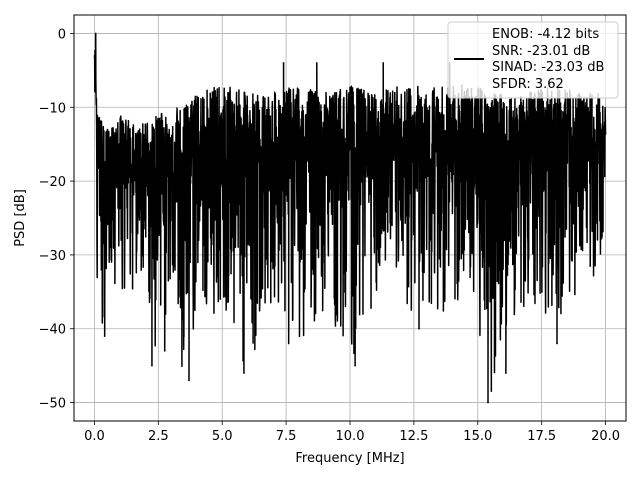  What do you see at coordinates (528, 84) in the screenshot?
I see `legend-line-sfdr: SFDR: 3.62` at bounding box center [528, 84].